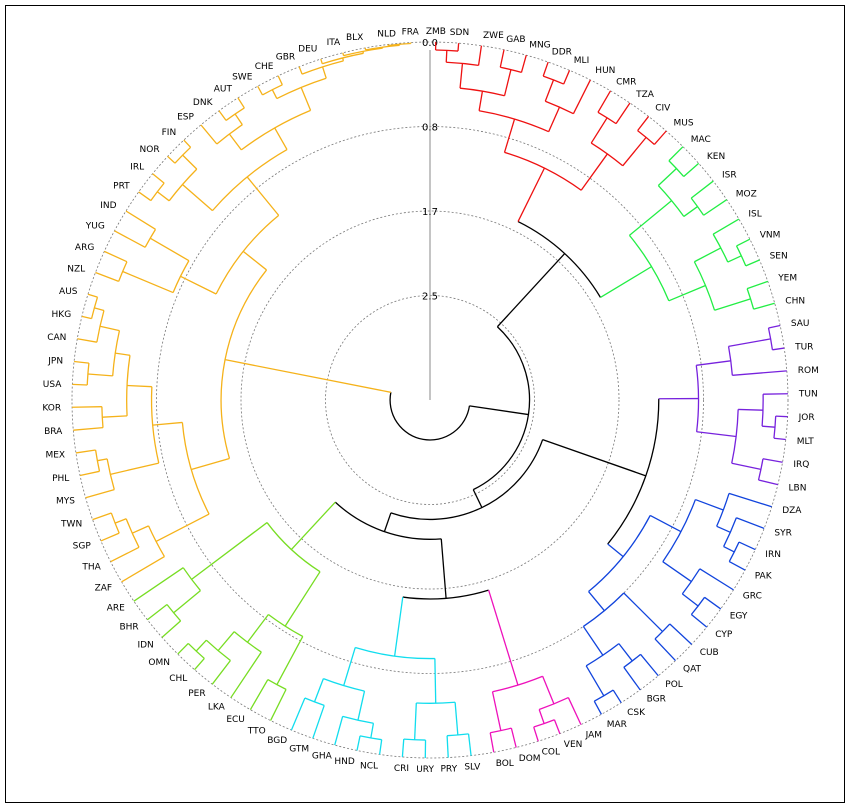 This screenshot has width=852, height=809. I want to click on leaf-label-jpn: JPN, so click(55, 361).